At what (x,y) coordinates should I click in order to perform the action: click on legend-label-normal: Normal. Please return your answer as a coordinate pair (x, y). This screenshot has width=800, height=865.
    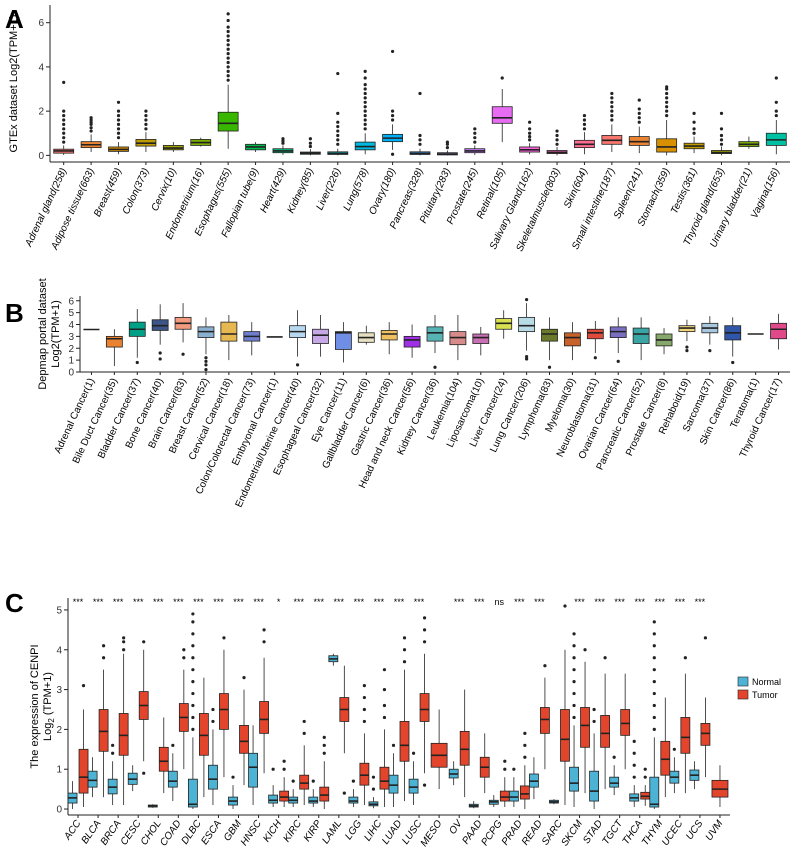
    Looking at the image, I should click on (766, 682).